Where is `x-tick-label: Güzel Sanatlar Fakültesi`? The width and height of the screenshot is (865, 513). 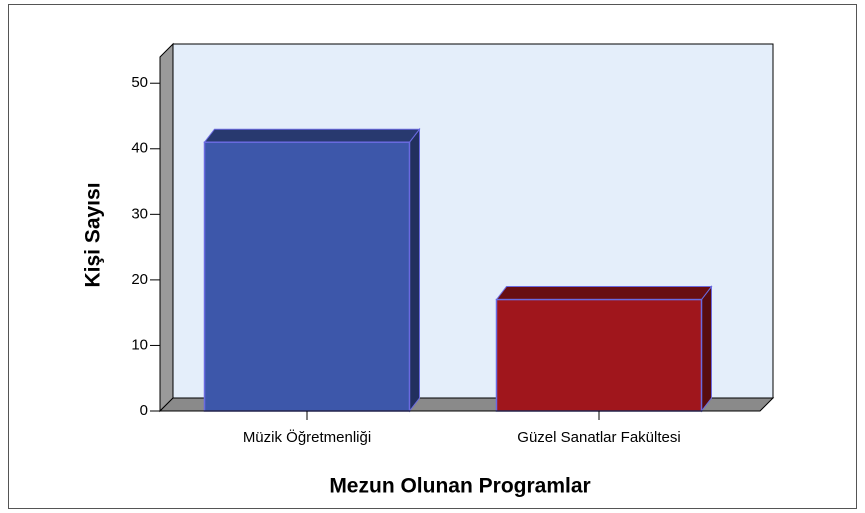
x-tick-label: Güzel Sanatlar Fakültesi is located at coordinates (598, 437).